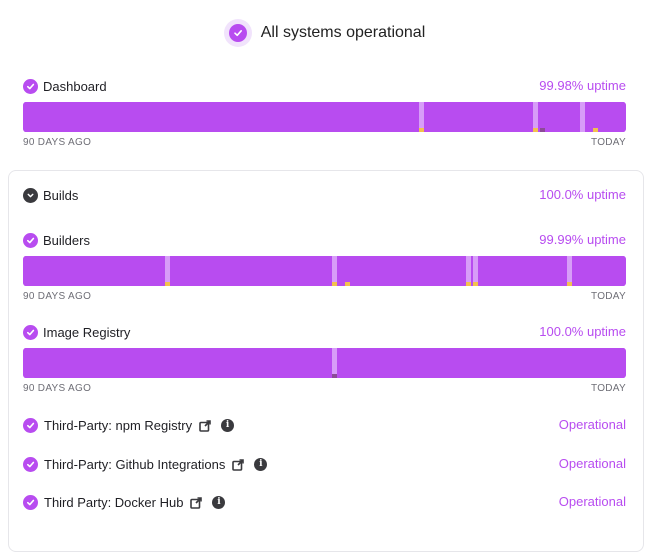 The height and width of the screenshot is (552, 649). What do you see at coordinates (261, 464) in the screenshot?
I see `info-icon: i` at bounding box center [261, 464].